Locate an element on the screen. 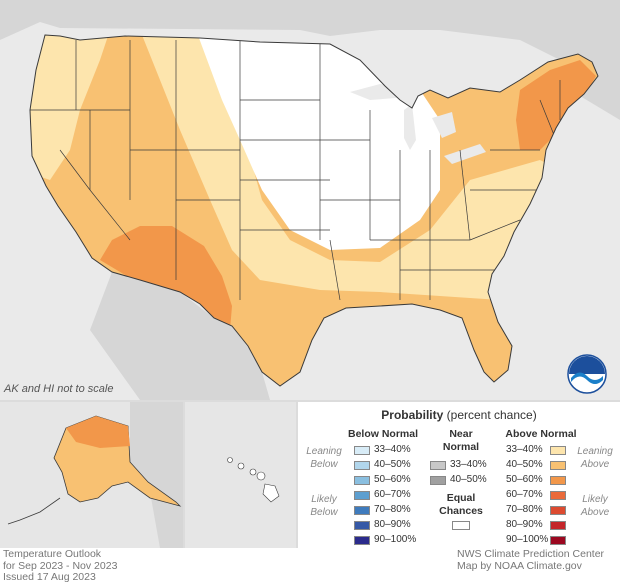  mexico-land is located at coordinates (180, 336).